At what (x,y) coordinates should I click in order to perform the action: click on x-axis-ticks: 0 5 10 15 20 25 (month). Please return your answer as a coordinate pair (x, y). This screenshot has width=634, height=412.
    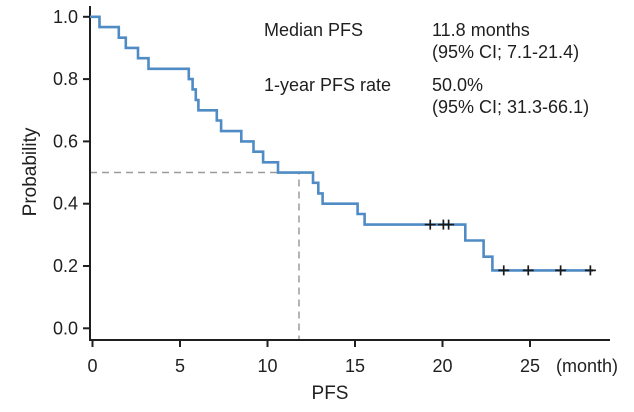
    Looking at the image, I should click on (352, 358).